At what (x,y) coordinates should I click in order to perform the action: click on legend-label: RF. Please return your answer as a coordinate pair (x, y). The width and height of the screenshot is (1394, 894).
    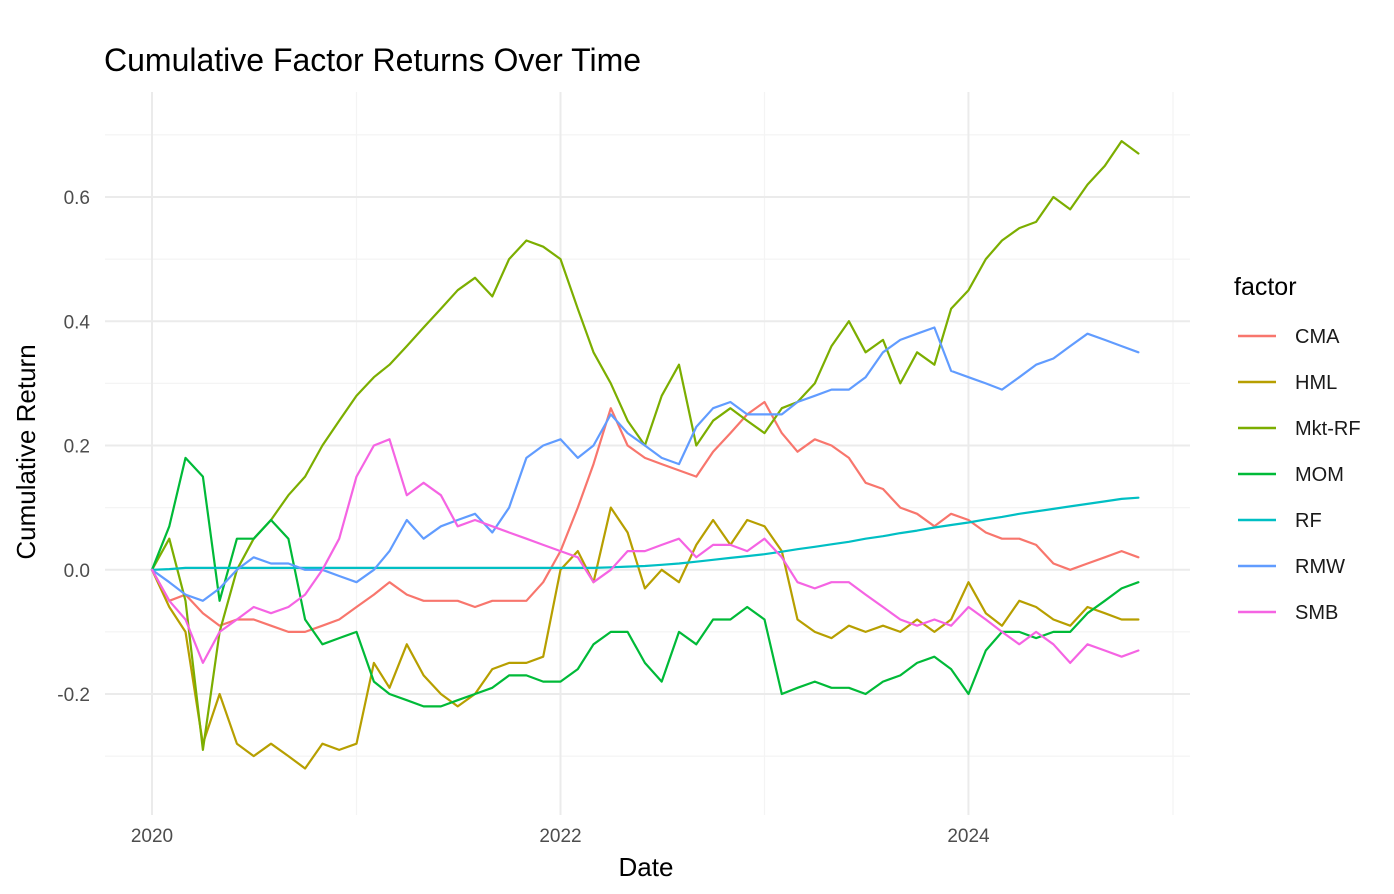
    Looking at the image, I should click on (1308, 521).